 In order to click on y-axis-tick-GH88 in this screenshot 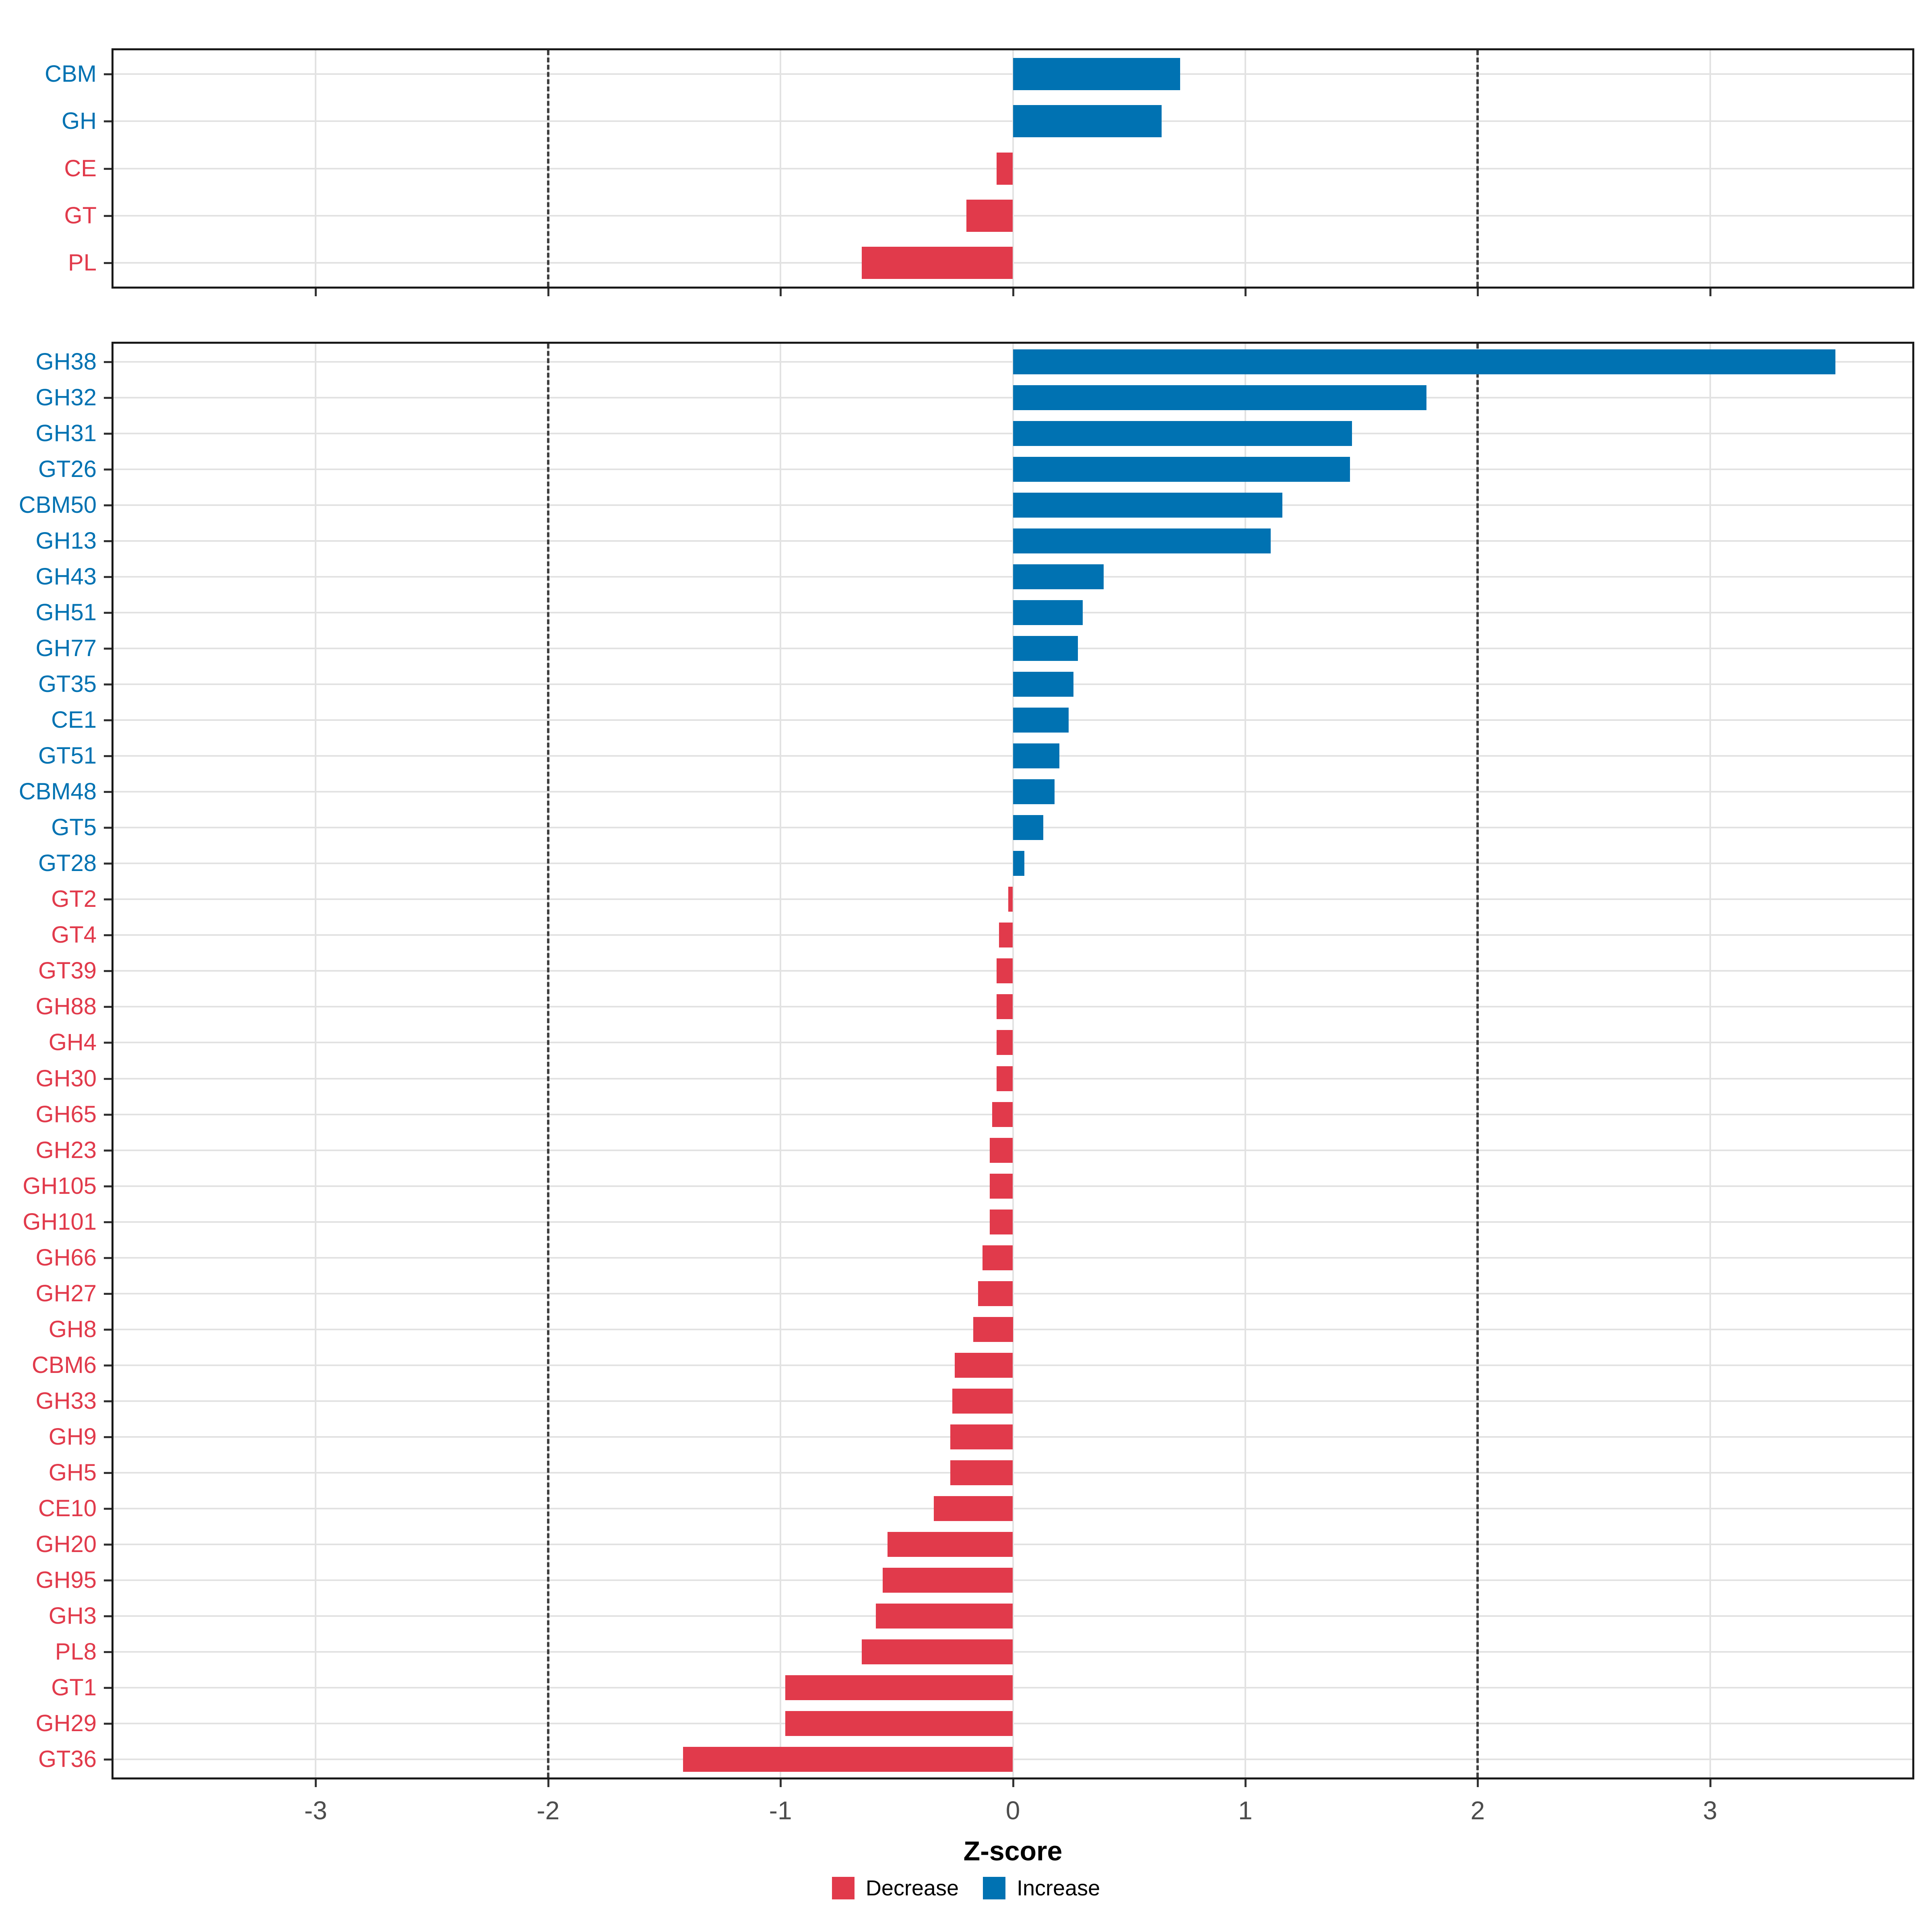, I will do `click(107, 1007)`.